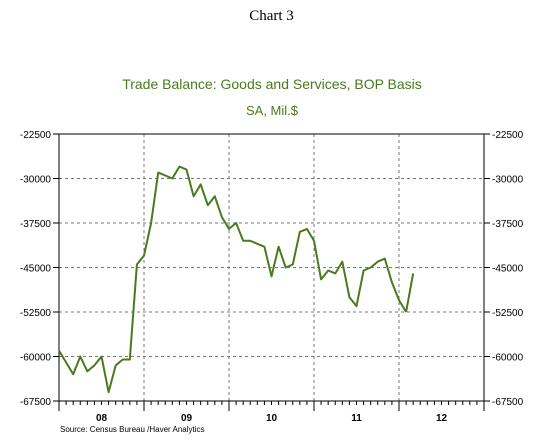 This screenshot has height=442, width=543. What do you see at coordinates (442, 418) in the screenshot?
I see `x-tick-label: 12` at bounding box center [442, 418].